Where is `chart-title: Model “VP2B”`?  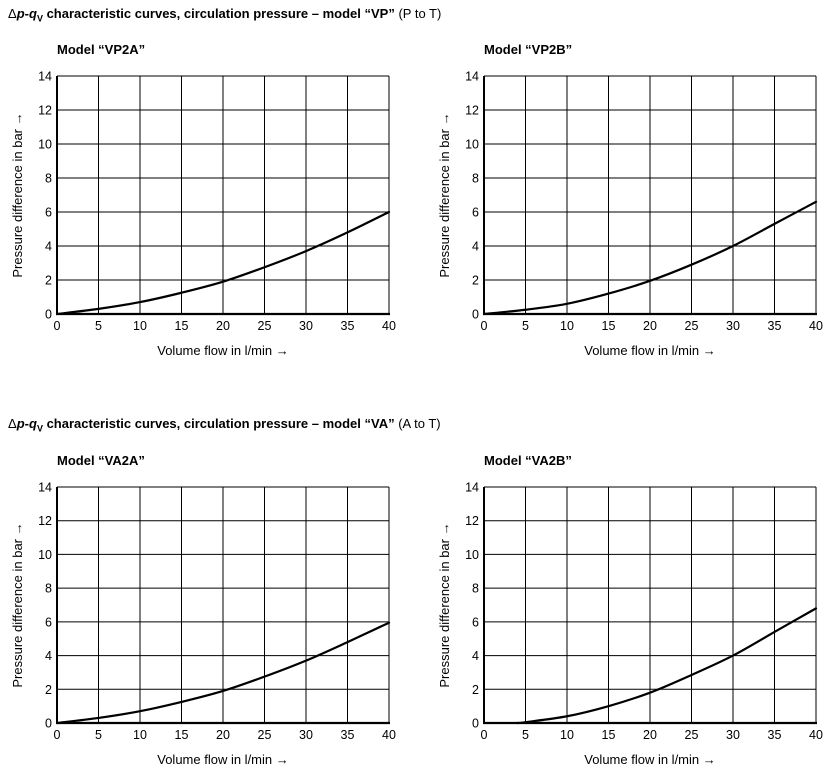
chart-title: Model “VP2B” is located at coordinates (528, 49).